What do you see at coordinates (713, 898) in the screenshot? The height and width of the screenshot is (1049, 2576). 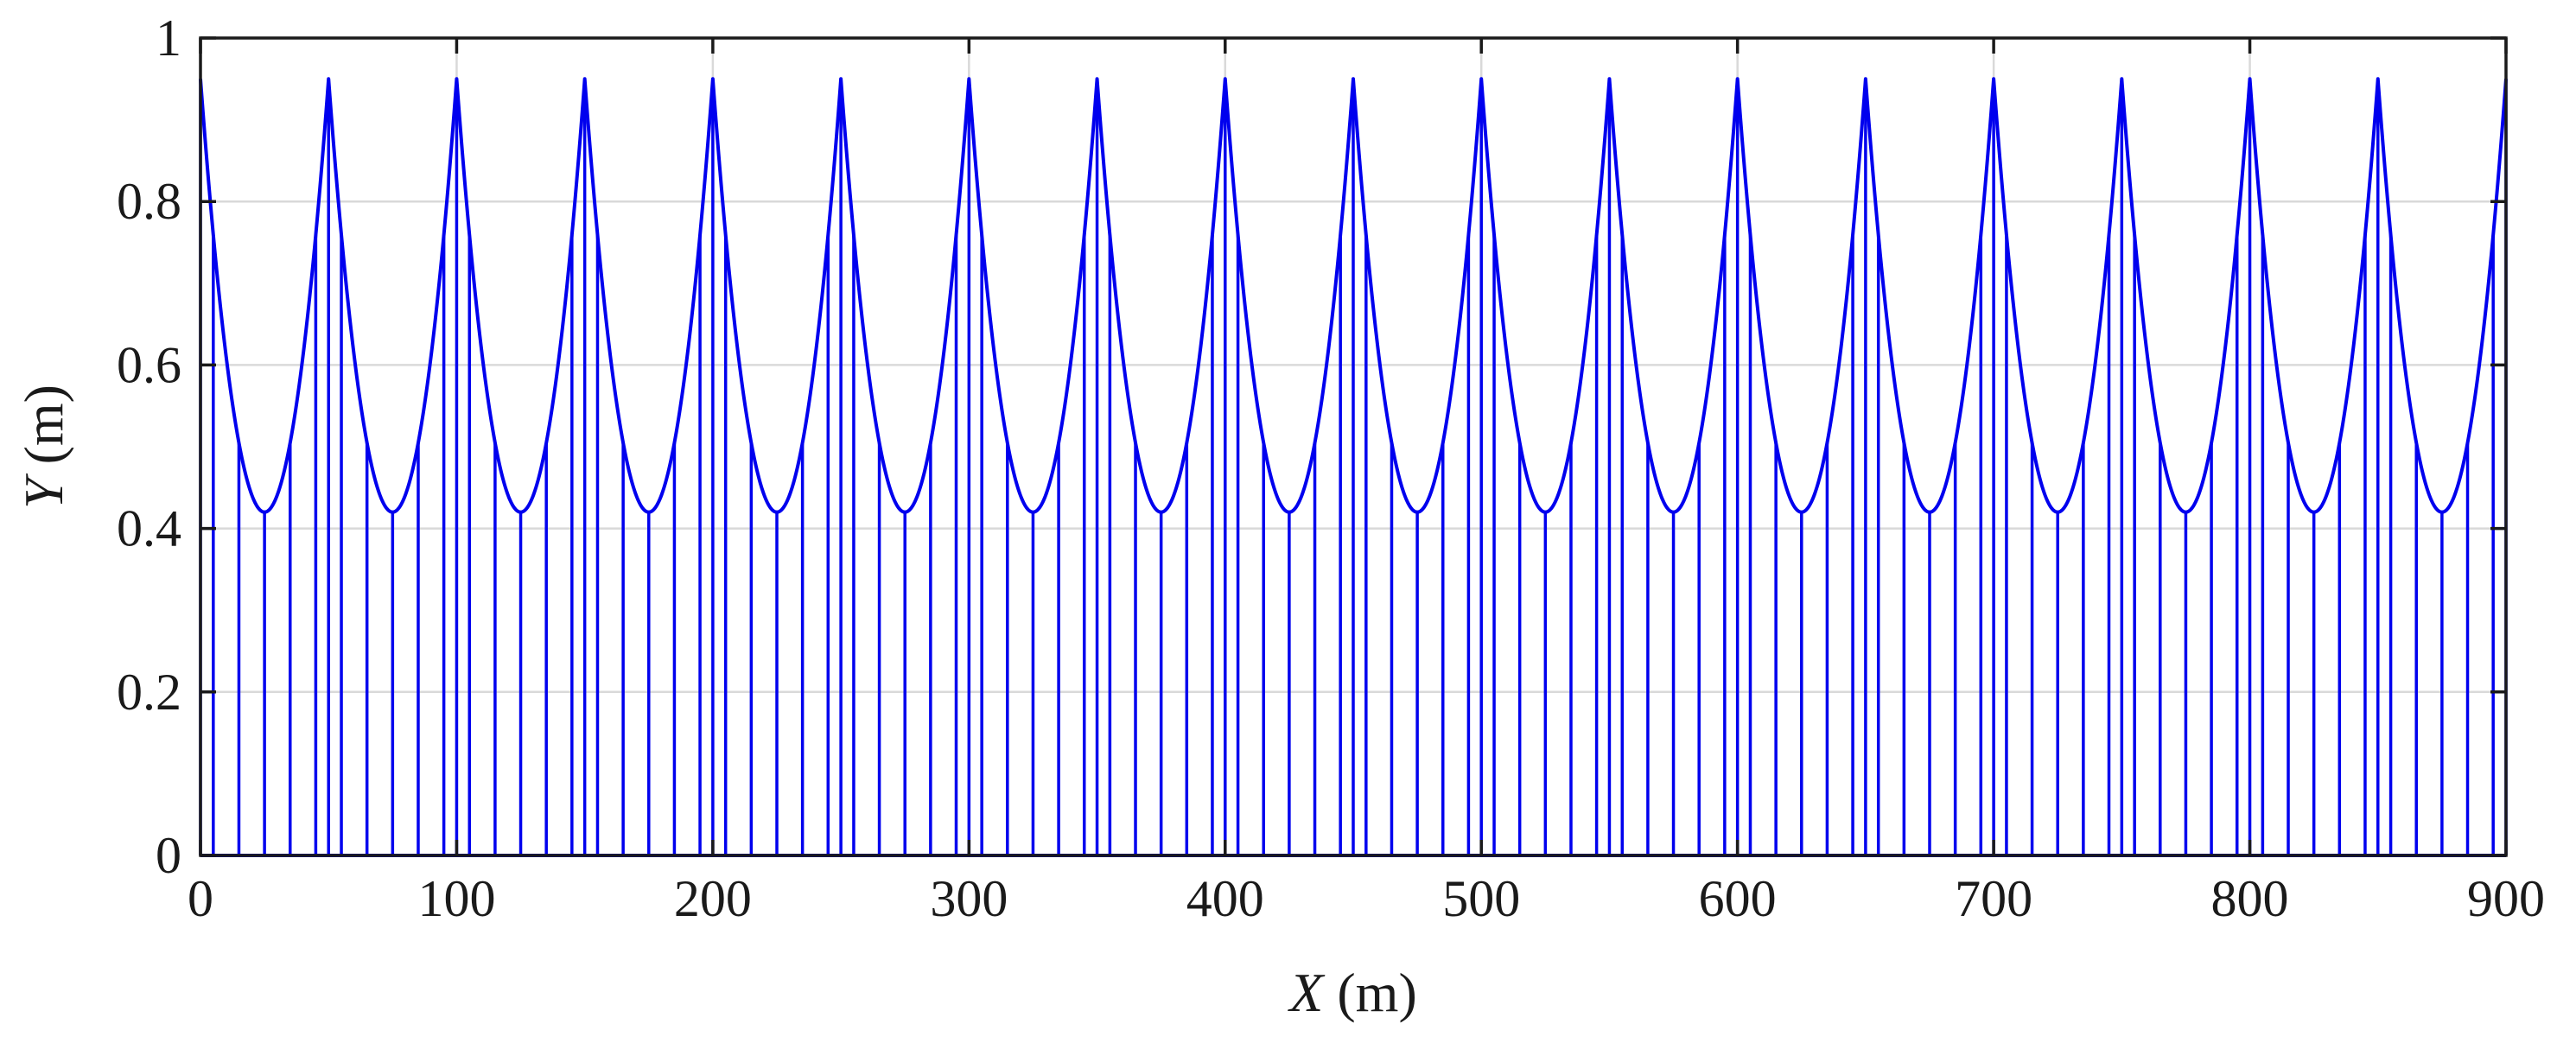 I see `x-tick-label: 200` at bounding box center [713, 898].